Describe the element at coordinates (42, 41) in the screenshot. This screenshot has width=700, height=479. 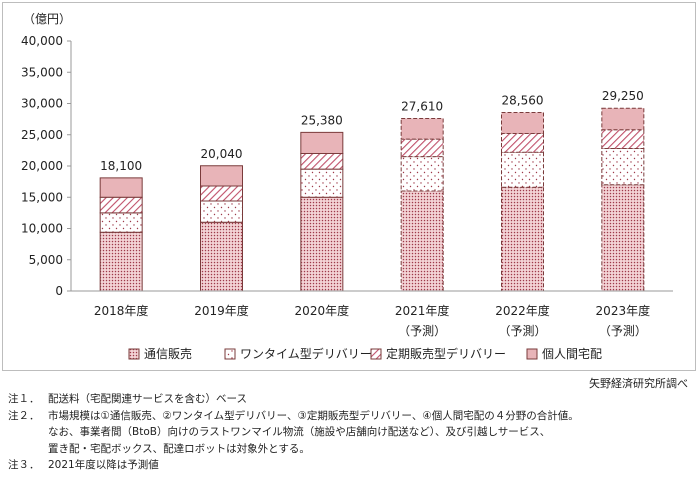
I see `y-tick-label: 40,000` at that location.